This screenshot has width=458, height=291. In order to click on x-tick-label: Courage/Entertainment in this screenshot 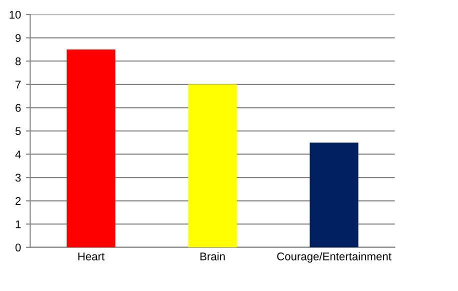, I will do `click(334, 257)`.